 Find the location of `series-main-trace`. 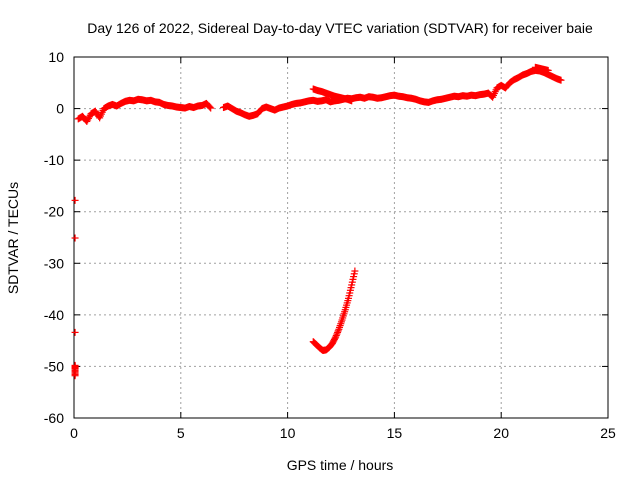

series-main-trace is located at coordinates (319, 94).